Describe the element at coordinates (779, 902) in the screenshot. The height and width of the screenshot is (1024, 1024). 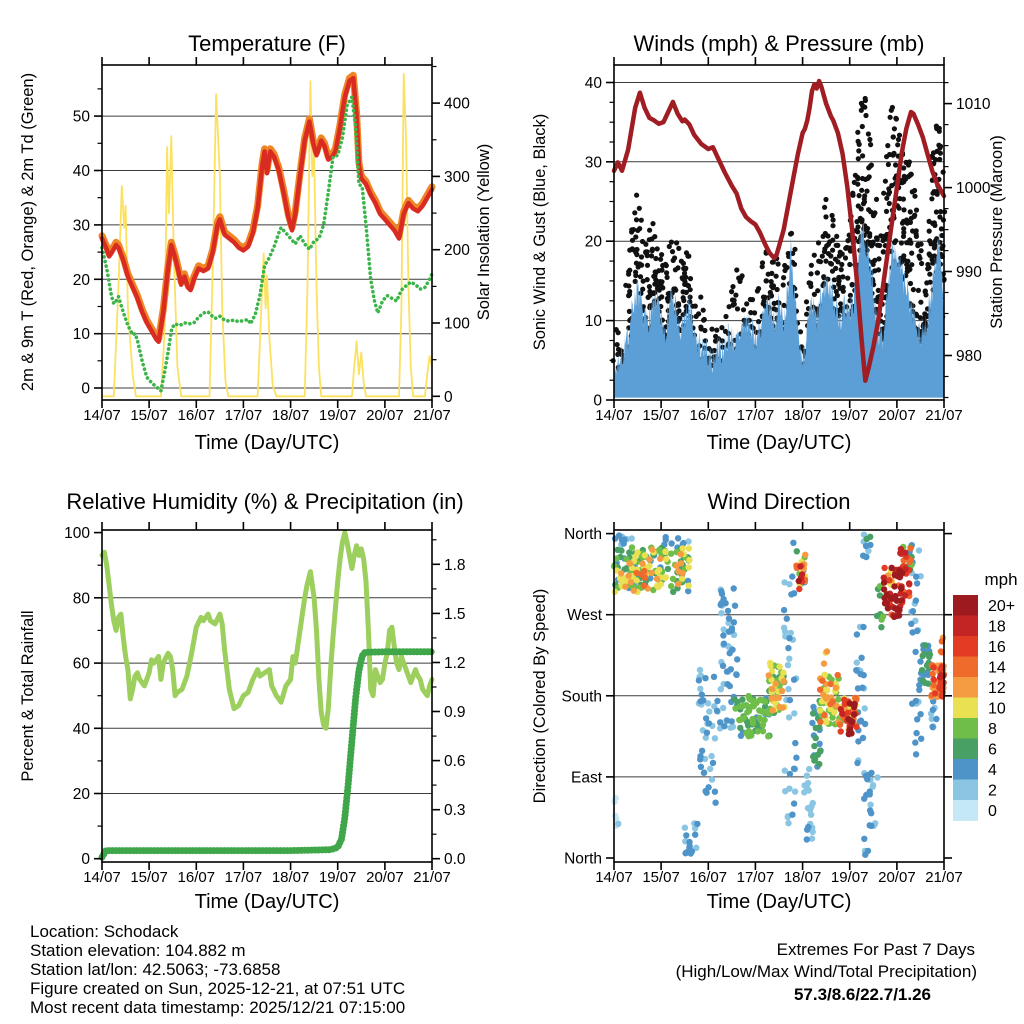
I see `wind-direction-xlabel: Time (Day/UTC)` at that location.